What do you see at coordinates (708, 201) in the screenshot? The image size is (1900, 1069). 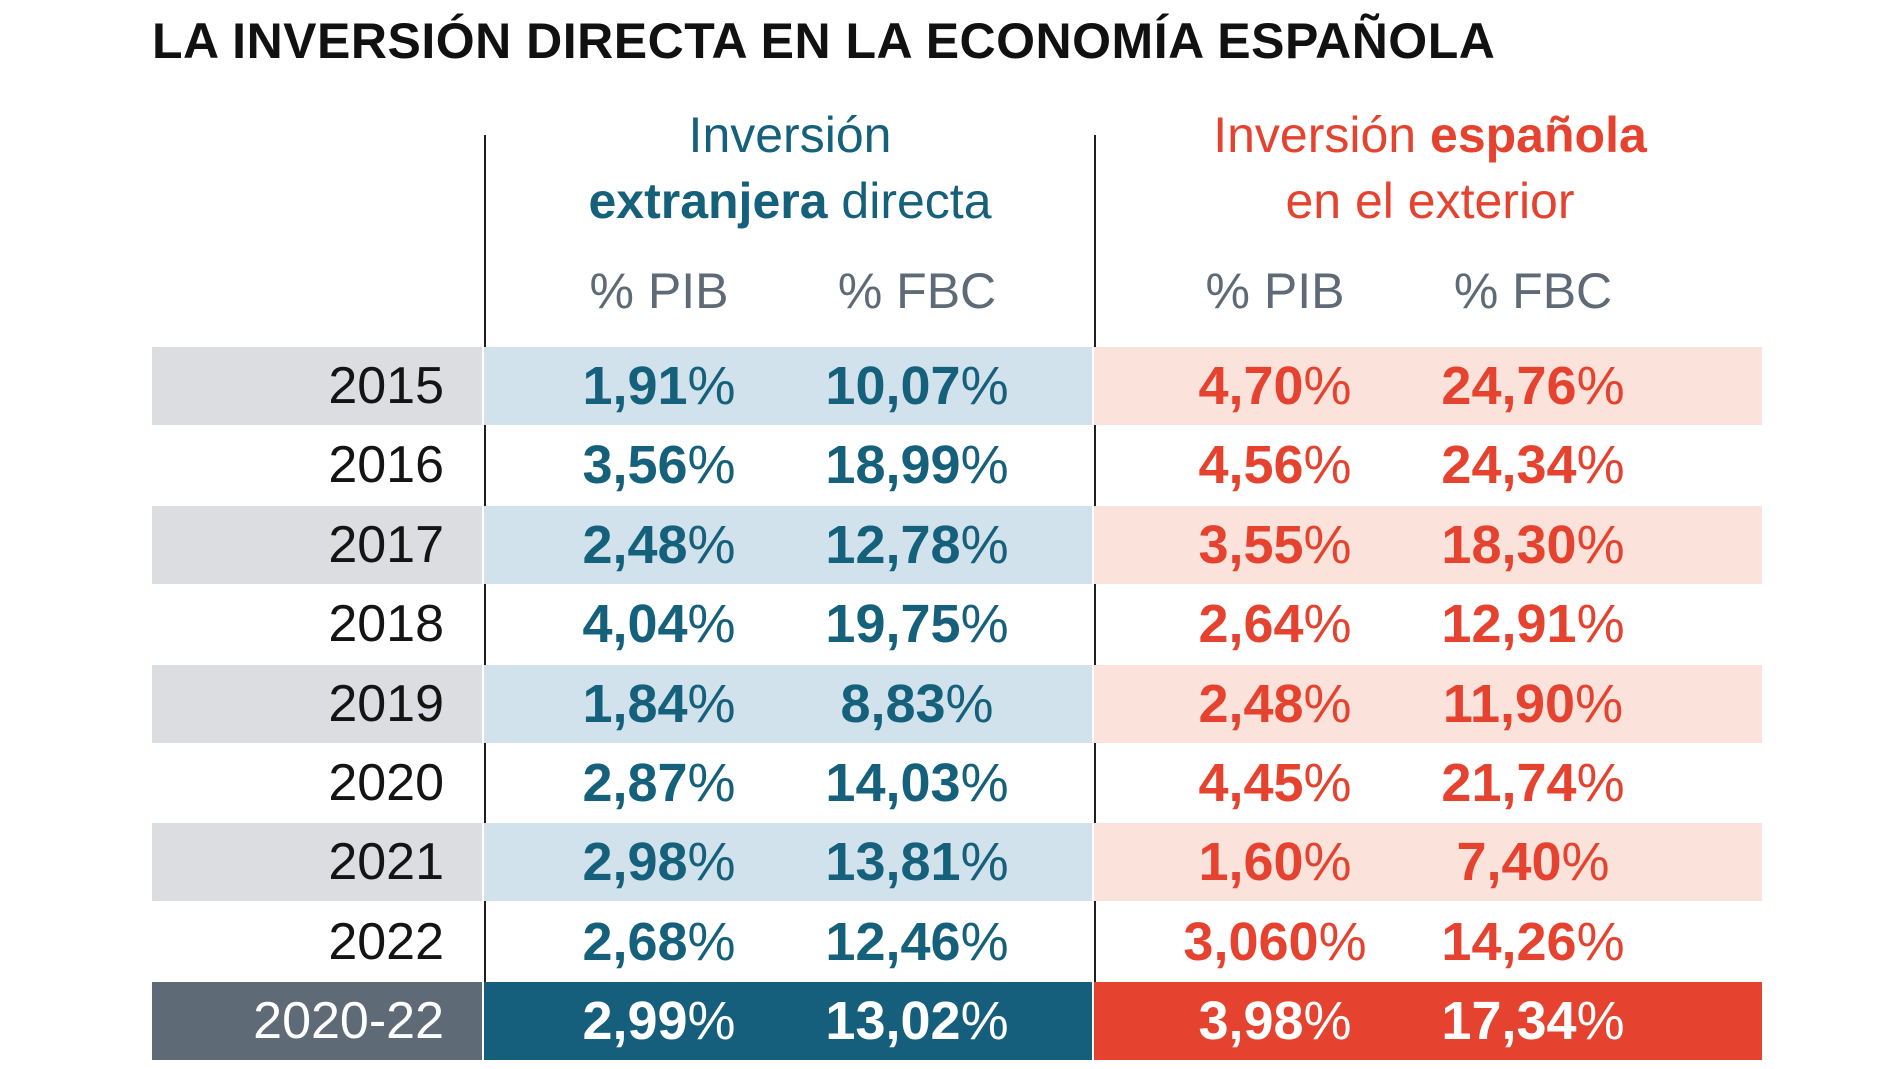 I see `header-foreign-bold: extranjera` at bounding box center [708, 201].